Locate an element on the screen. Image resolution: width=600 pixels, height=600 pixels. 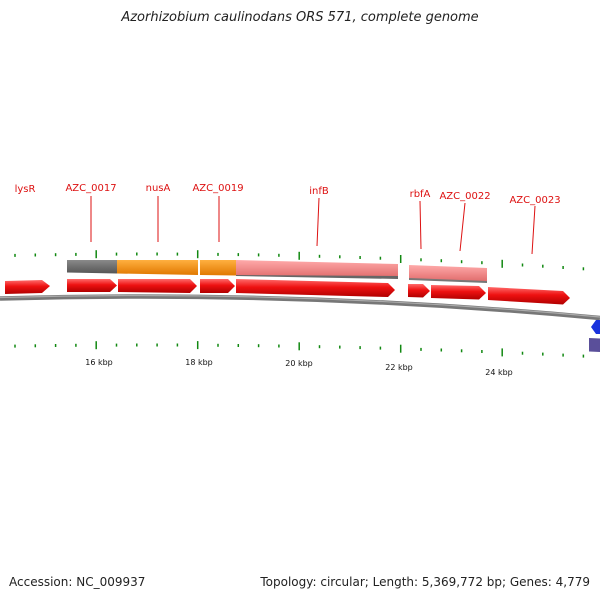
genome-backbone is located at coordinates (300, 307).